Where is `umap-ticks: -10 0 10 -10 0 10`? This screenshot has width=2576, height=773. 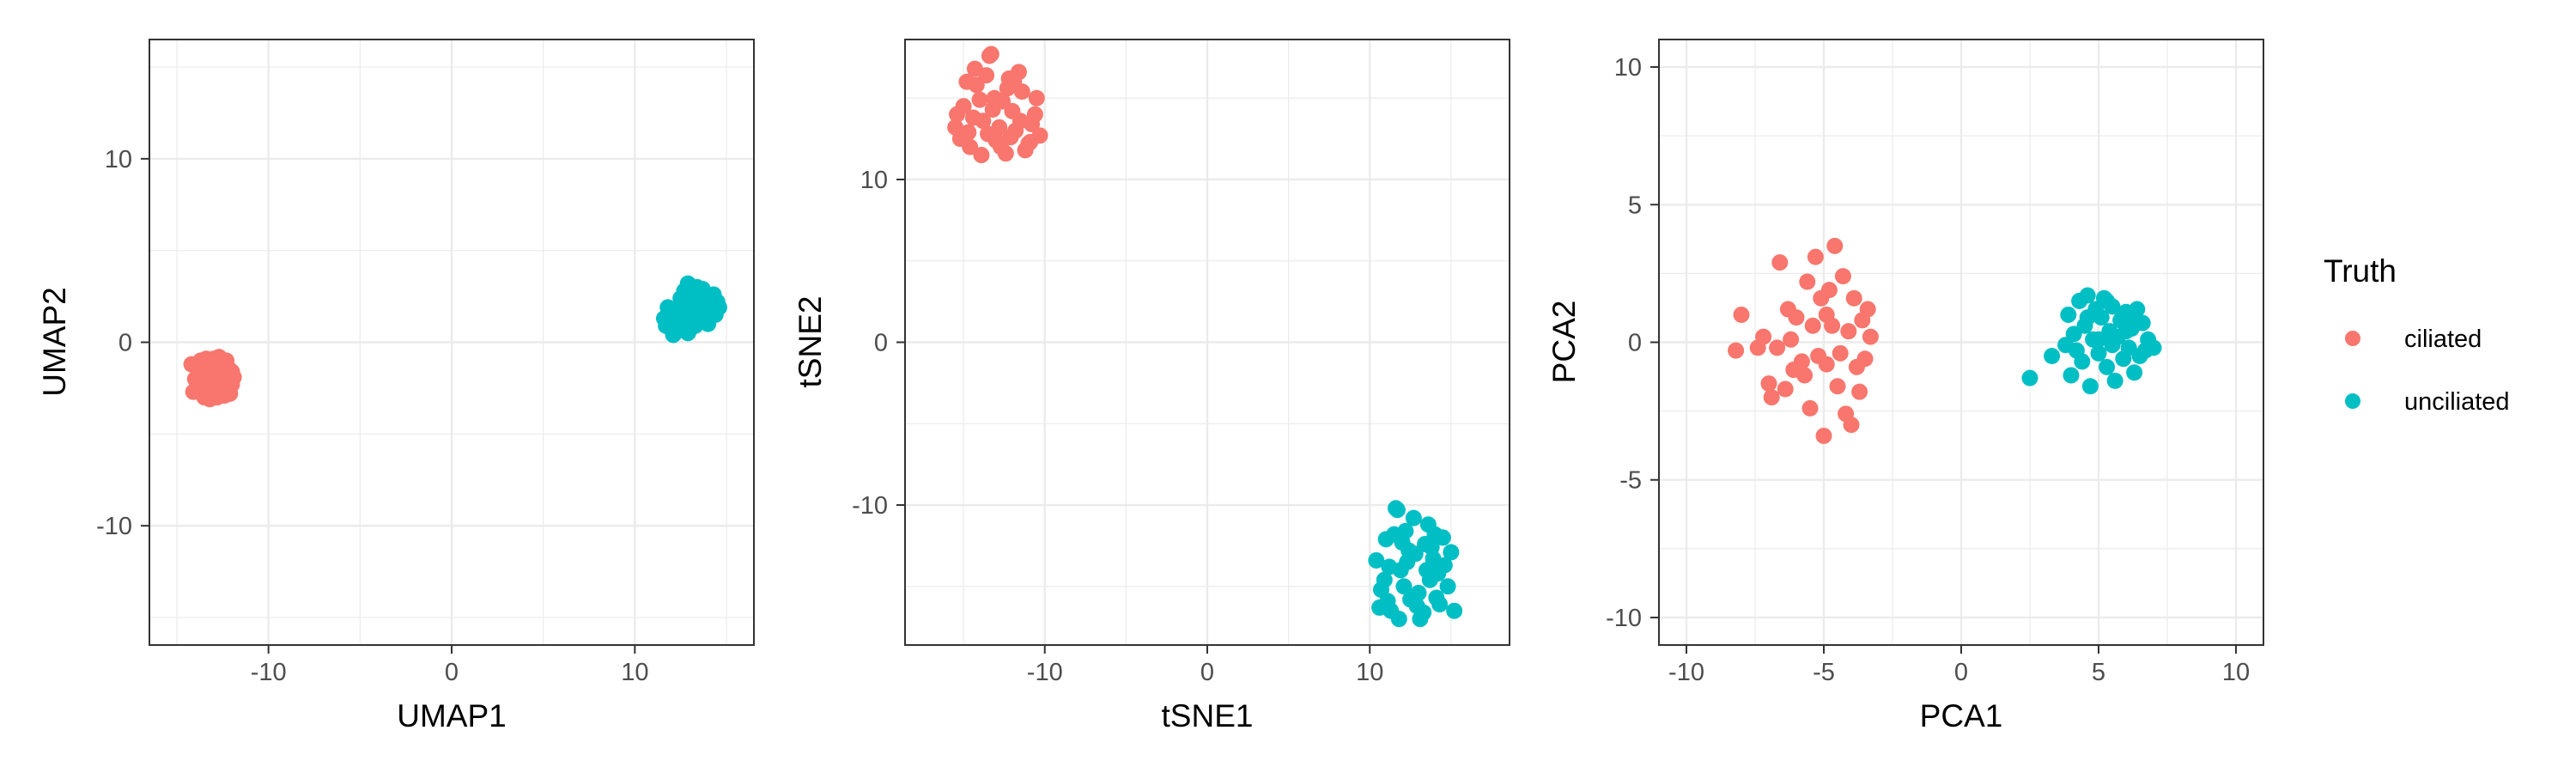 umap-ticks: -10 0 10 -10 0 10 is located at coordinates (372, 416).